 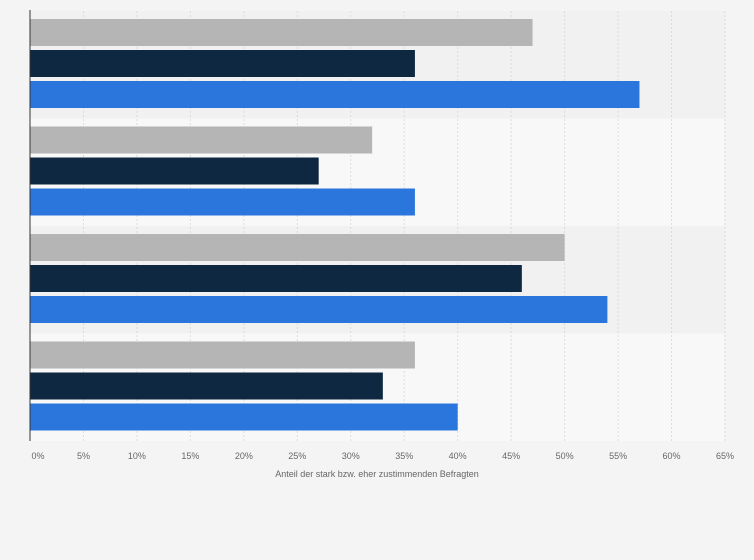 I want to click on x-tick-label: 45%, so click(x=511, y=456).